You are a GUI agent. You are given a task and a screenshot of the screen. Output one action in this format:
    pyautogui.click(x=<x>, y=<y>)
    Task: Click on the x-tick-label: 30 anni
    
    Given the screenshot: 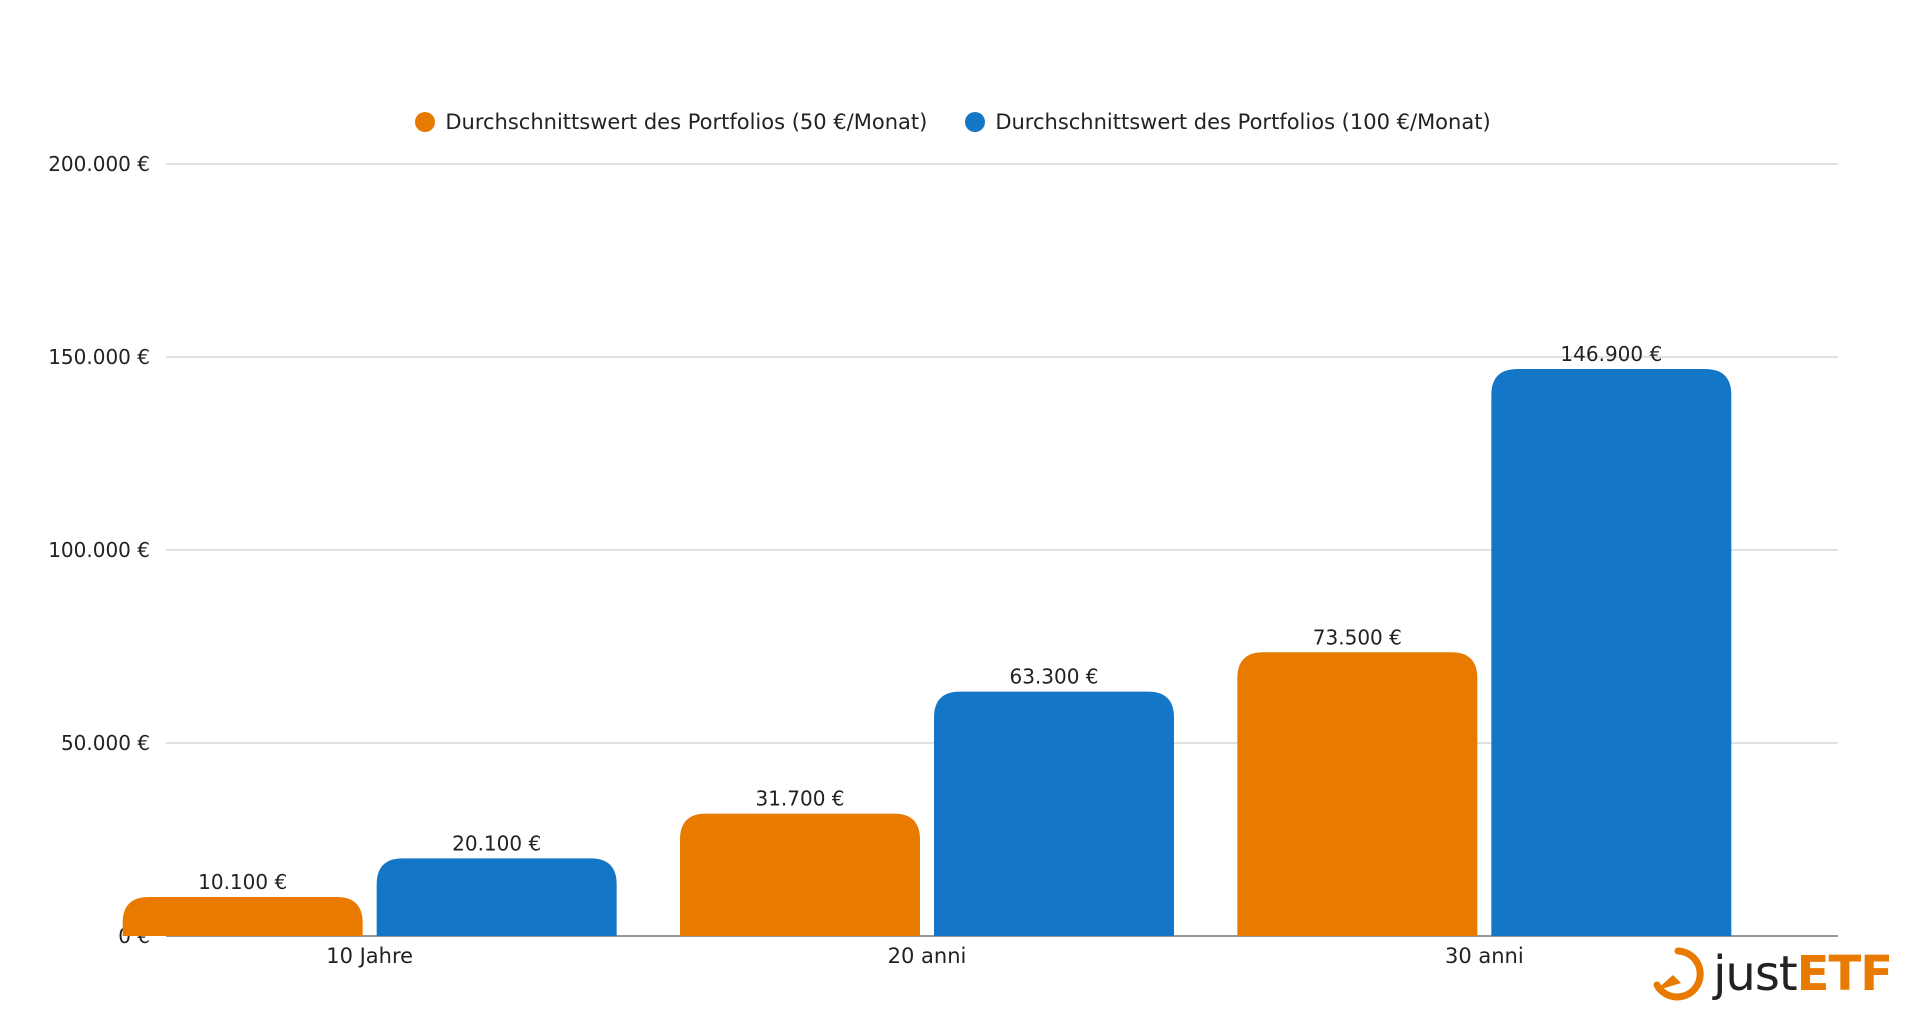 What is the action you would take?
    pyautogui.click(x=1484, y=956)
    